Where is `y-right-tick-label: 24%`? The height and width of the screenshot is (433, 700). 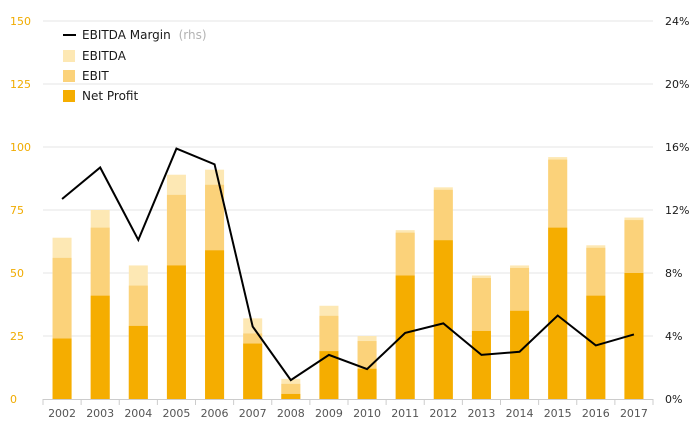
y-right-tick-label: 24% is located at coordinates (677, 21).